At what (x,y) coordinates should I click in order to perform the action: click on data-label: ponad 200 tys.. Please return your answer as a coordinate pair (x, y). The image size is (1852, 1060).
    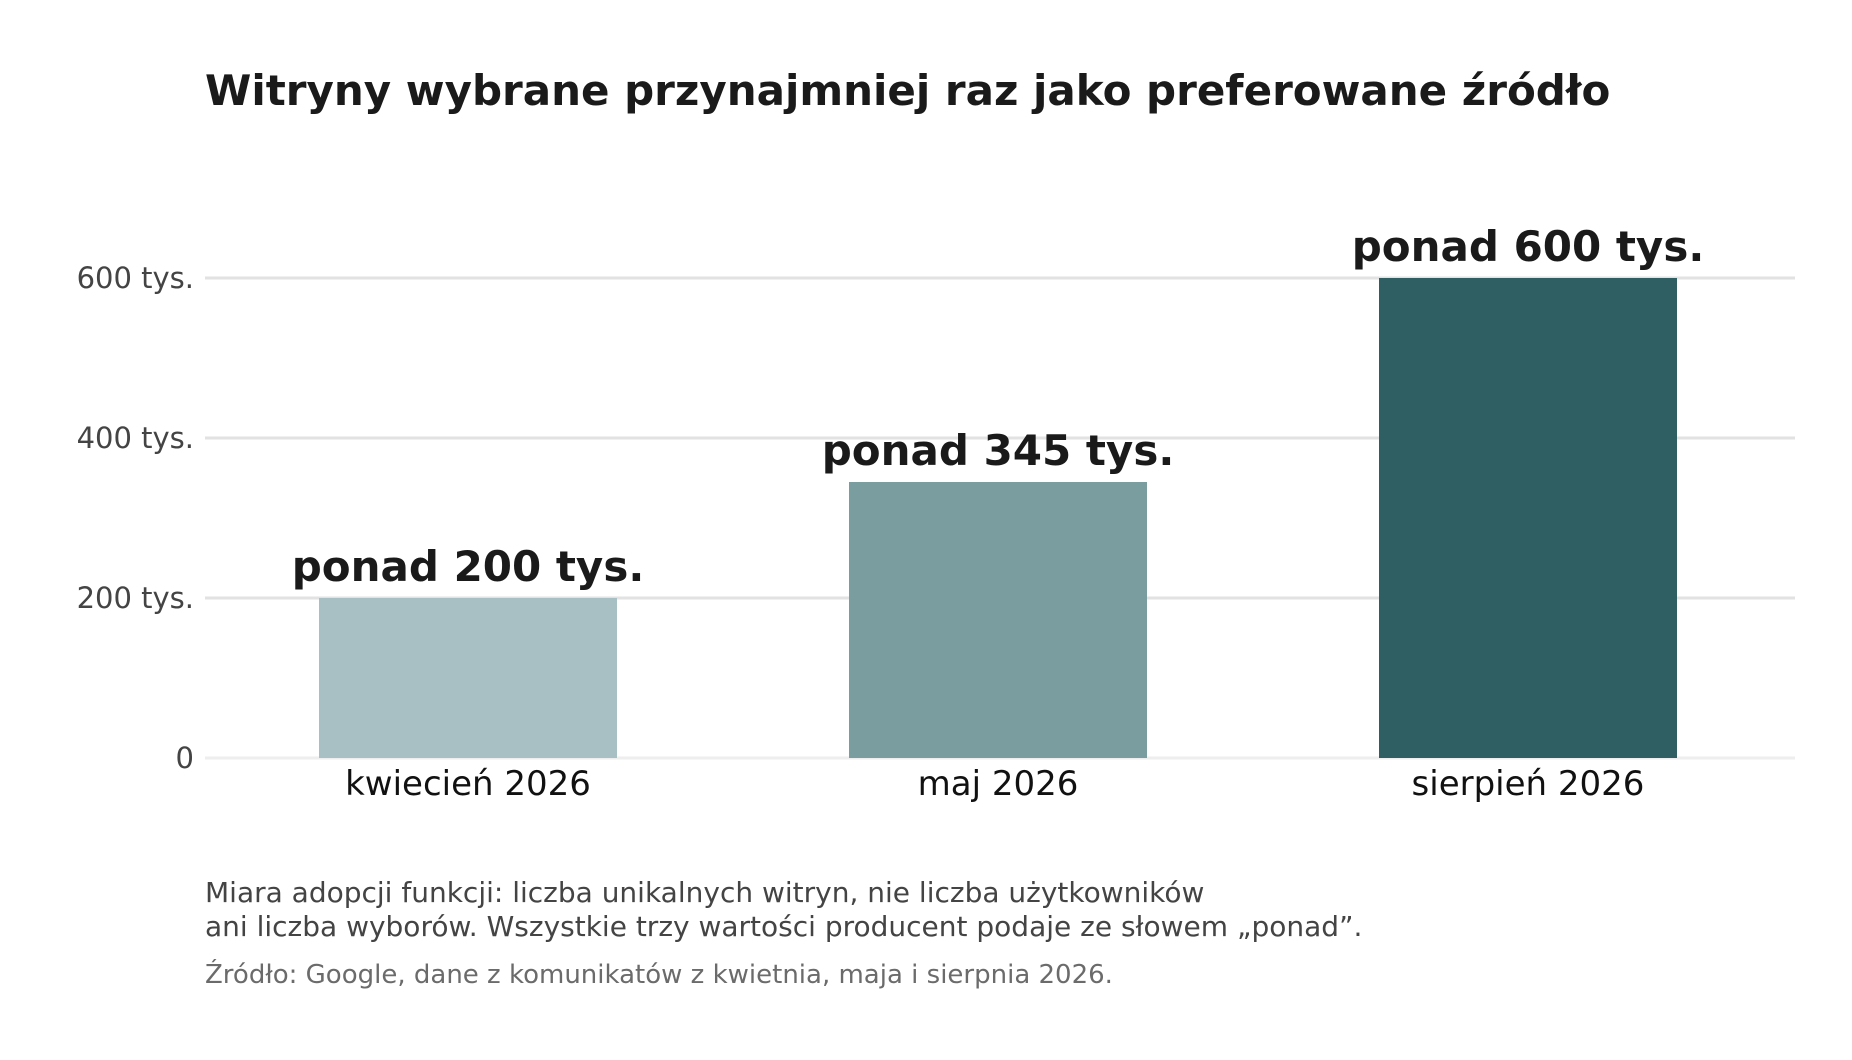
    Looking at the image, I should click on (468, 566).